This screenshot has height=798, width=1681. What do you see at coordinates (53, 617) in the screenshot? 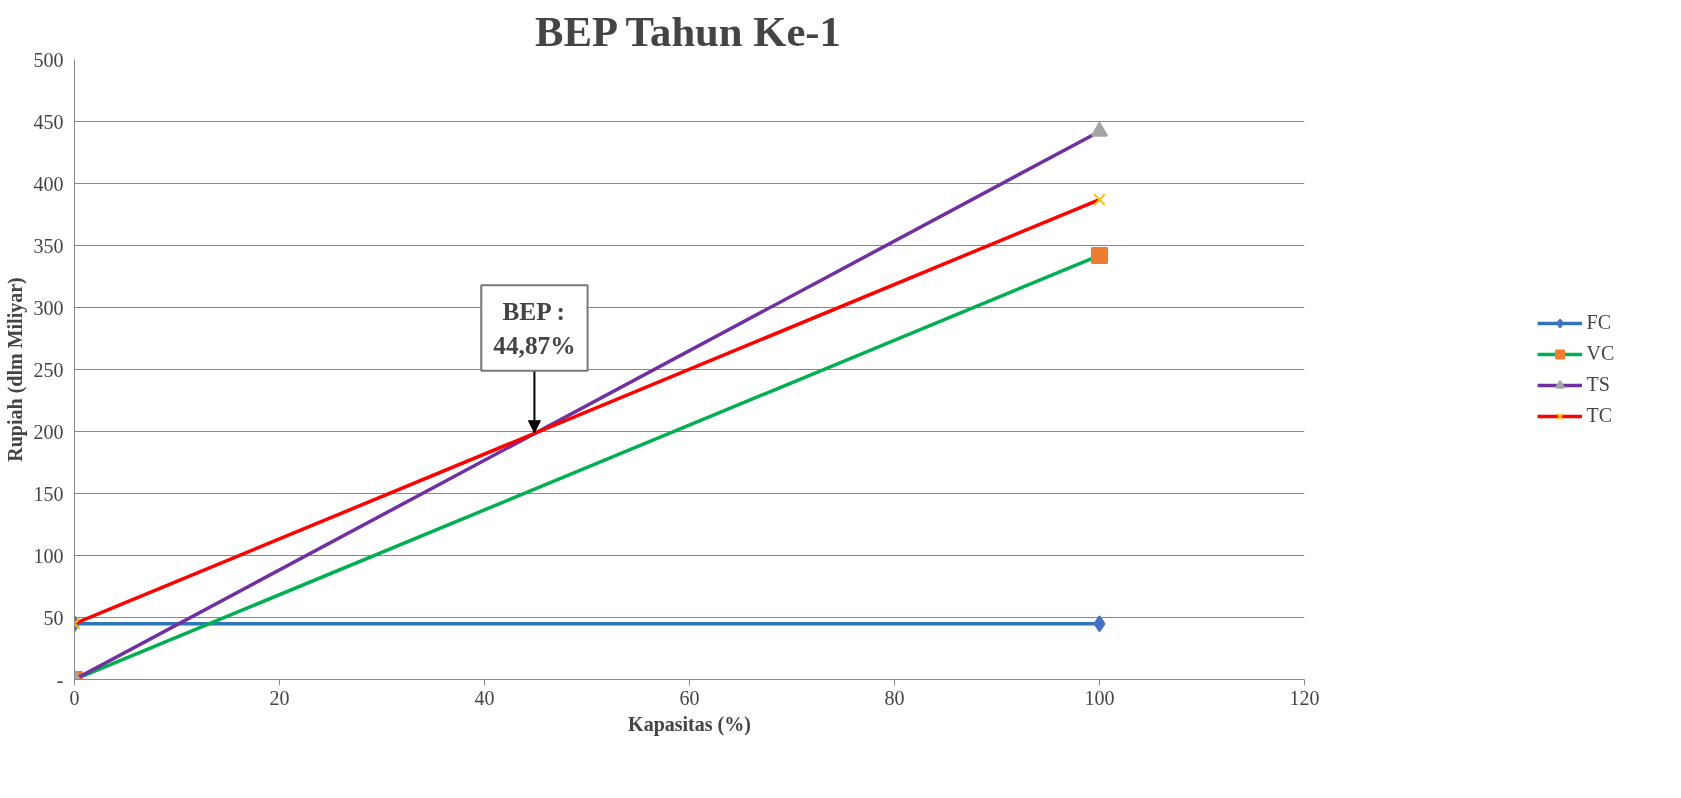
I see `y-tick-label: 50` at bounding box center [53, 617].